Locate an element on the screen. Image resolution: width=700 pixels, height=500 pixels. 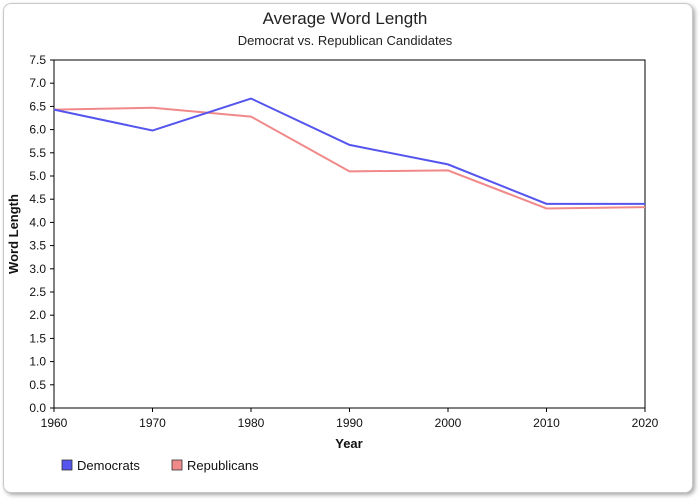
legend-label-republicans: Republicans is located at coordinates (223, 465).